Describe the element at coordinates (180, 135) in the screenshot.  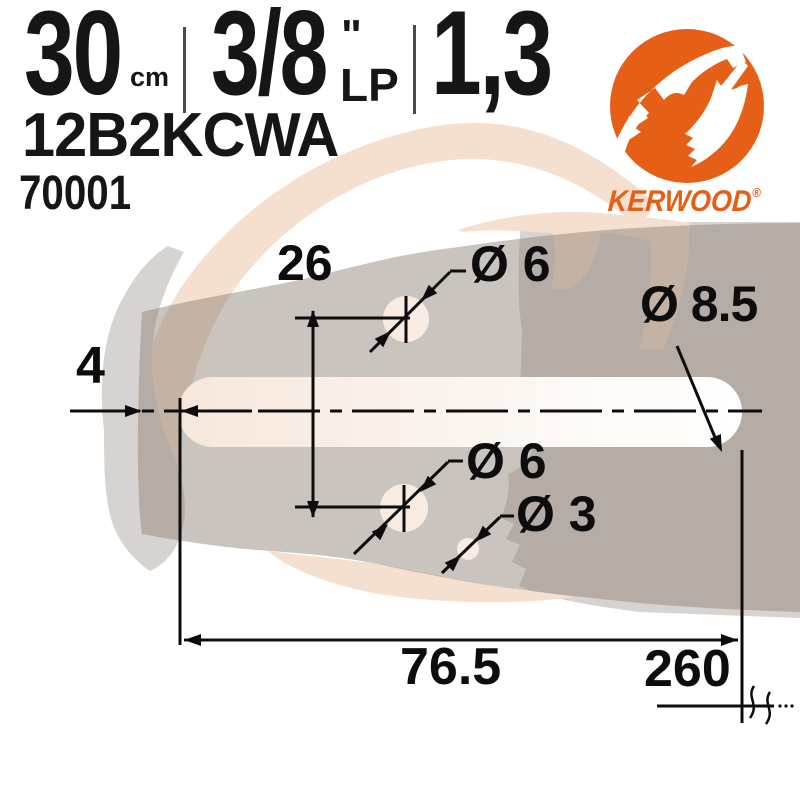
I see `product-model-code: 12B2KCWA` at that location.